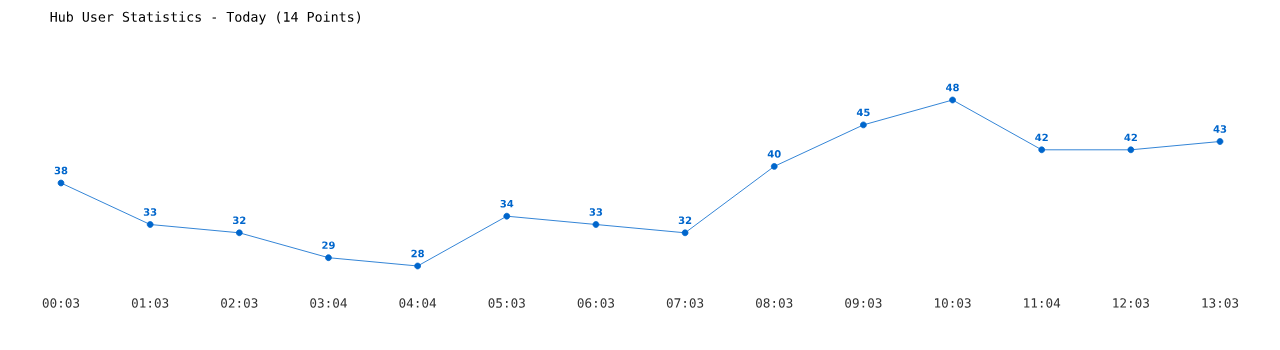 This screenshot has height=350, width=1280. Describe the element at coordinates (1220, 303) in the screenshot. I see `x-tick-label: 13:03` at that location.